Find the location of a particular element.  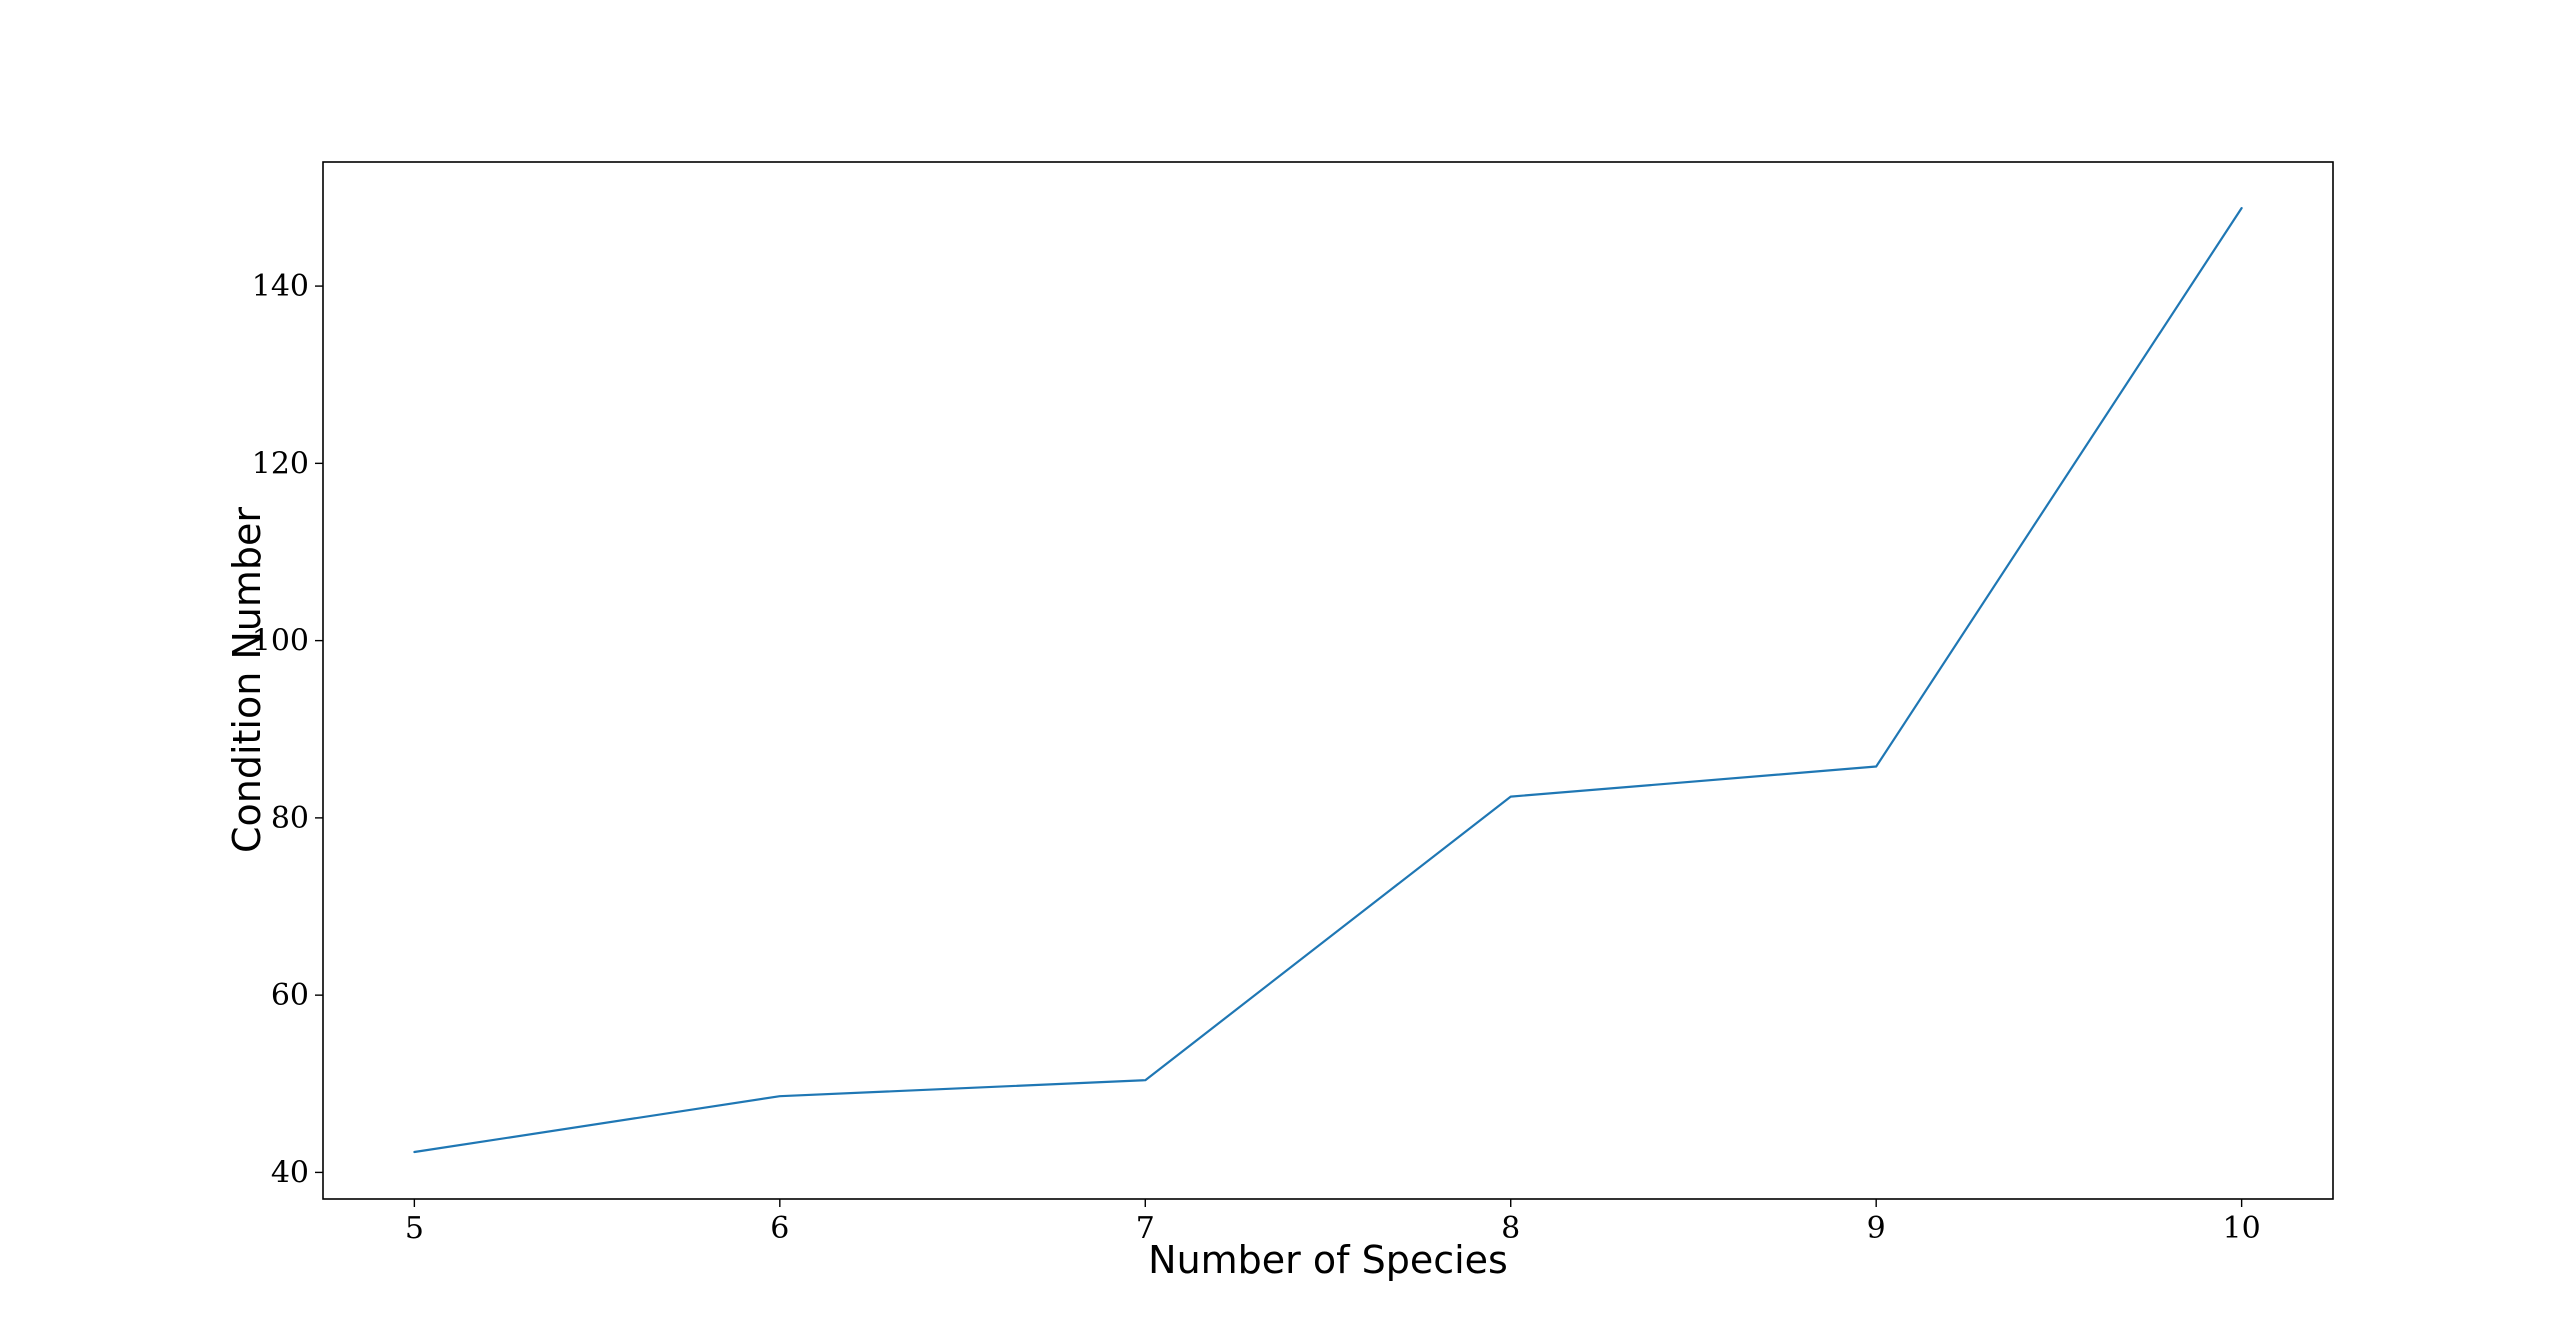

x-tick-label: 9 is located at coordinates (1876, 1228).